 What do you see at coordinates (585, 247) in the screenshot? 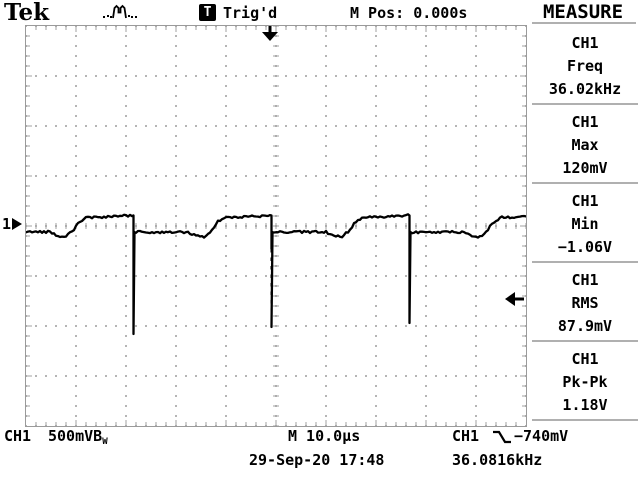
I see `measure-value: −1.06V` at bounding box center [585, 247].